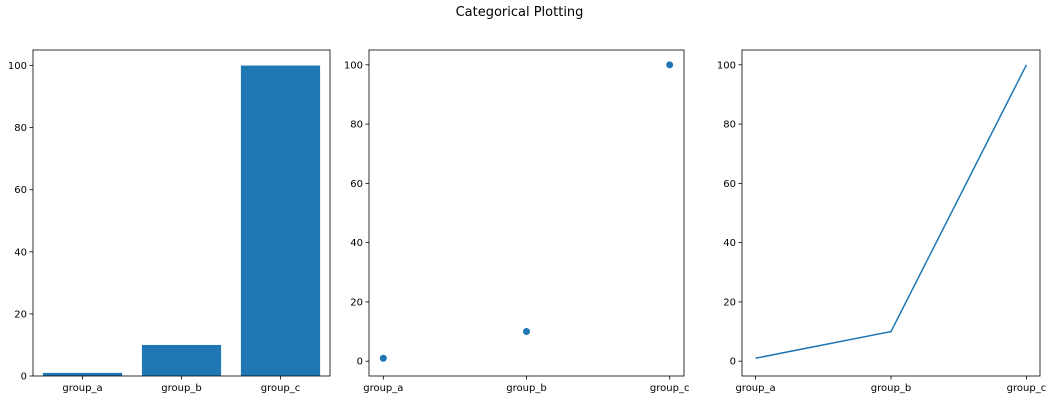 This screenshot has height=401, width=1051. I want to click on figure-title: Categorical Plotting, so click(519, 12).